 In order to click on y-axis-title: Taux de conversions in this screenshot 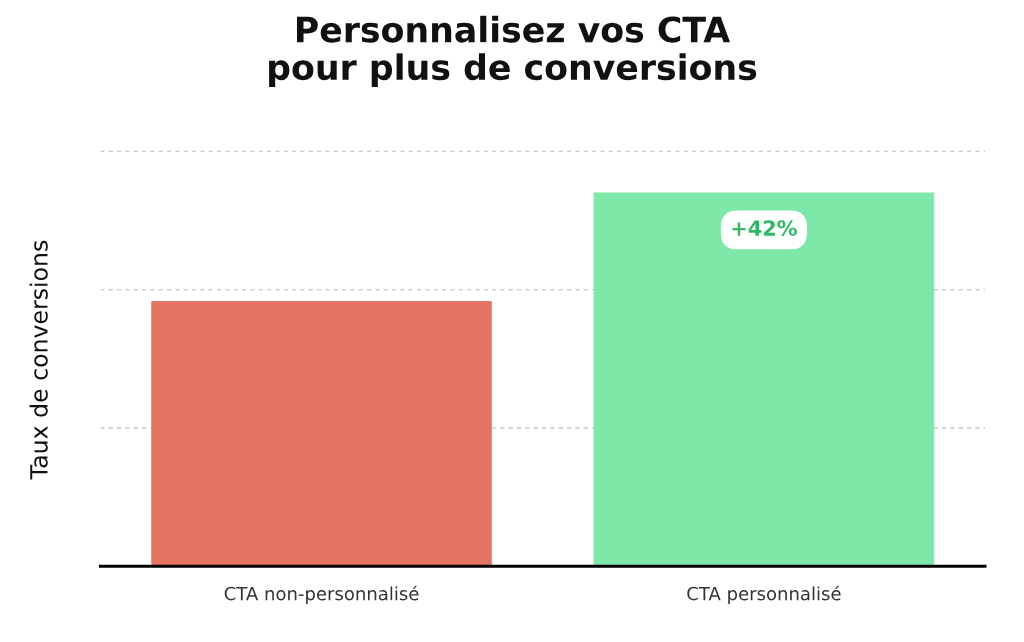, I will do `click(38, 360)`.